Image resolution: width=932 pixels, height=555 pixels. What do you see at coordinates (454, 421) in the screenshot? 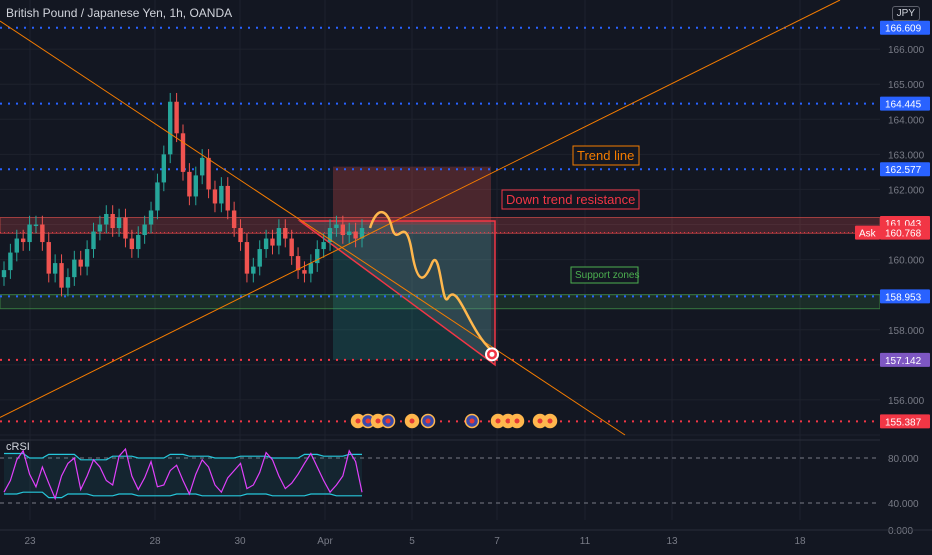
I see `event-icons` at bounding box center [454, 421].